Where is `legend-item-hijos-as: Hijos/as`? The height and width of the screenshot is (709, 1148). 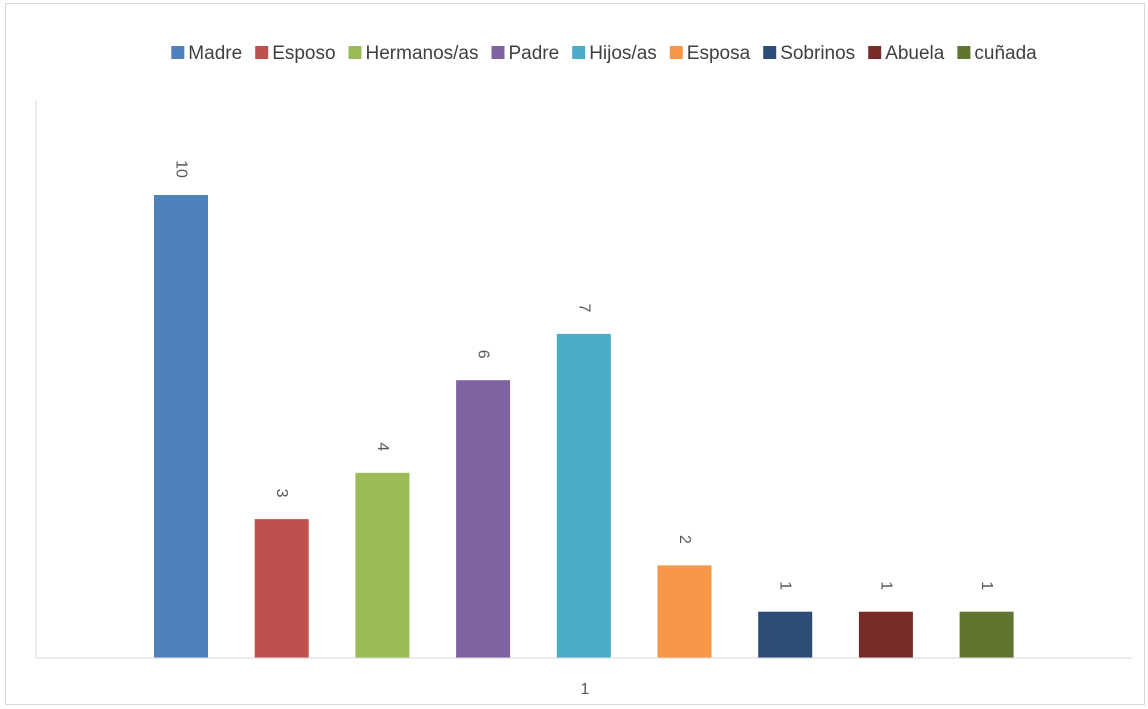
legend-item-hijos-as: Hijos/as is located at coordinates (614, 53).